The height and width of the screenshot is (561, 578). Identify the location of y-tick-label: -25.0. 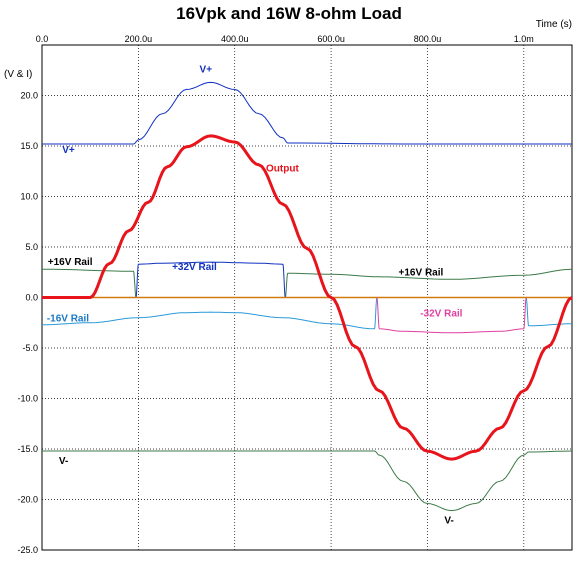
(27, 550).